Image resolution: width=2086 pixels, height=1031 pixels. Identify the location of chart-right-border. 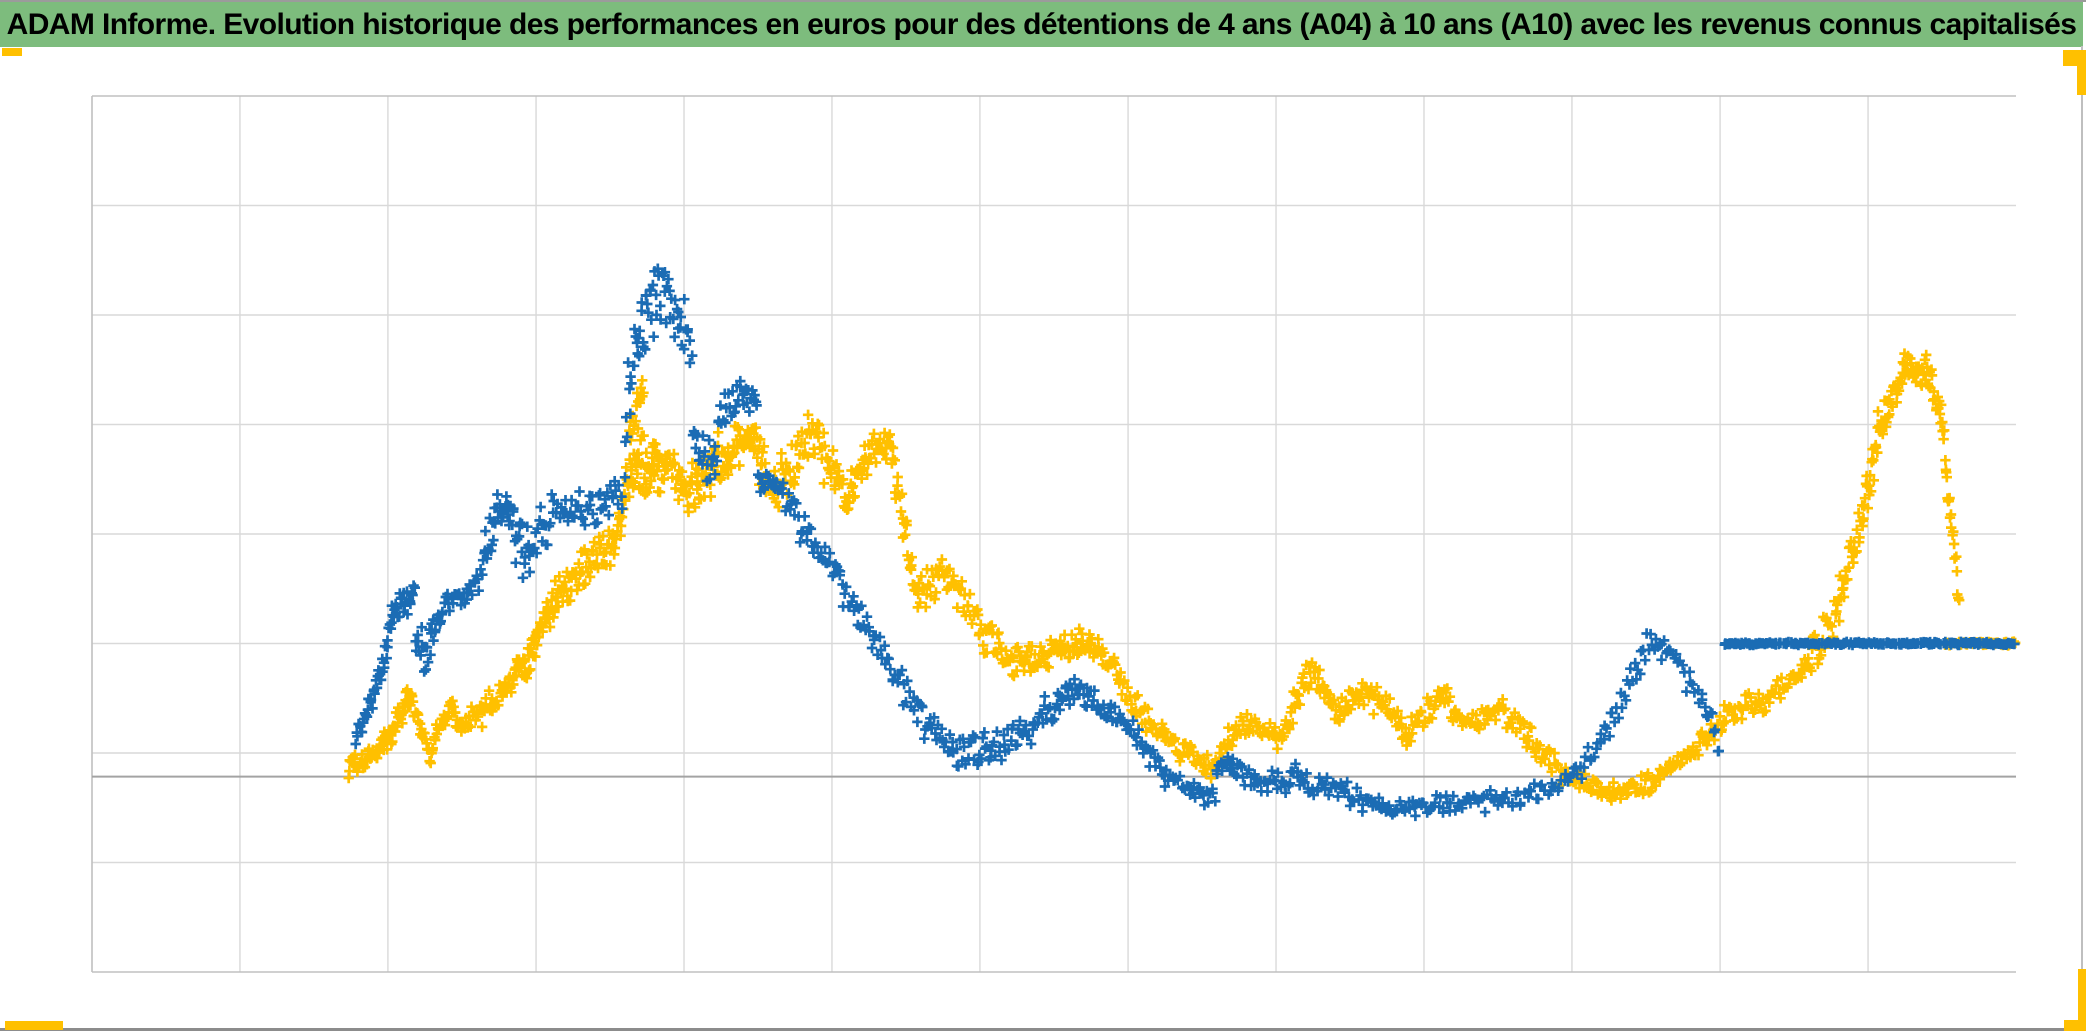
(2082, 537).